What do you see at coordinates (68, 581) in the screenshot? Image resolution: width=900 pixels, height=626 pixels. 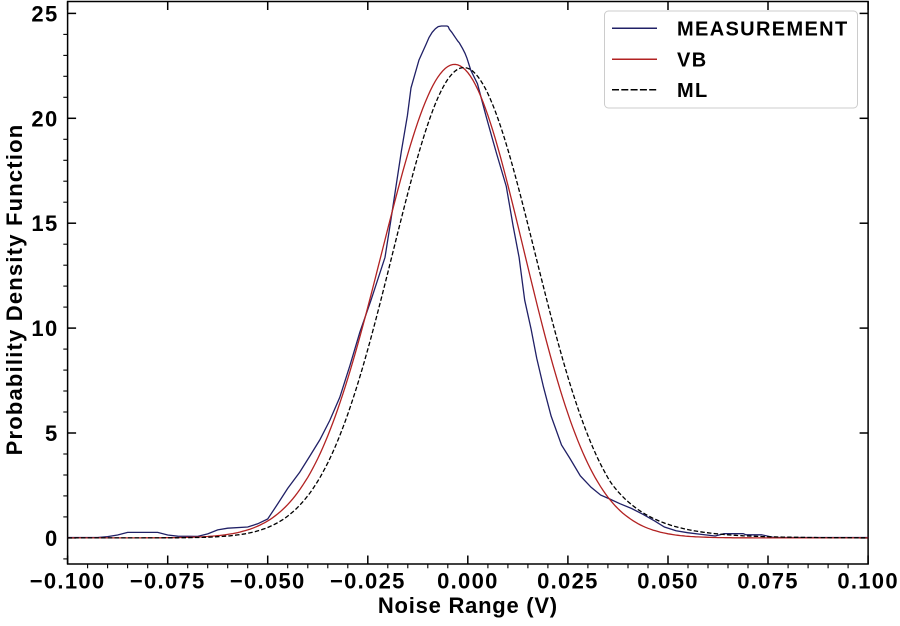 I see `svg-text: −0.100` at bounding box center [68, 581].